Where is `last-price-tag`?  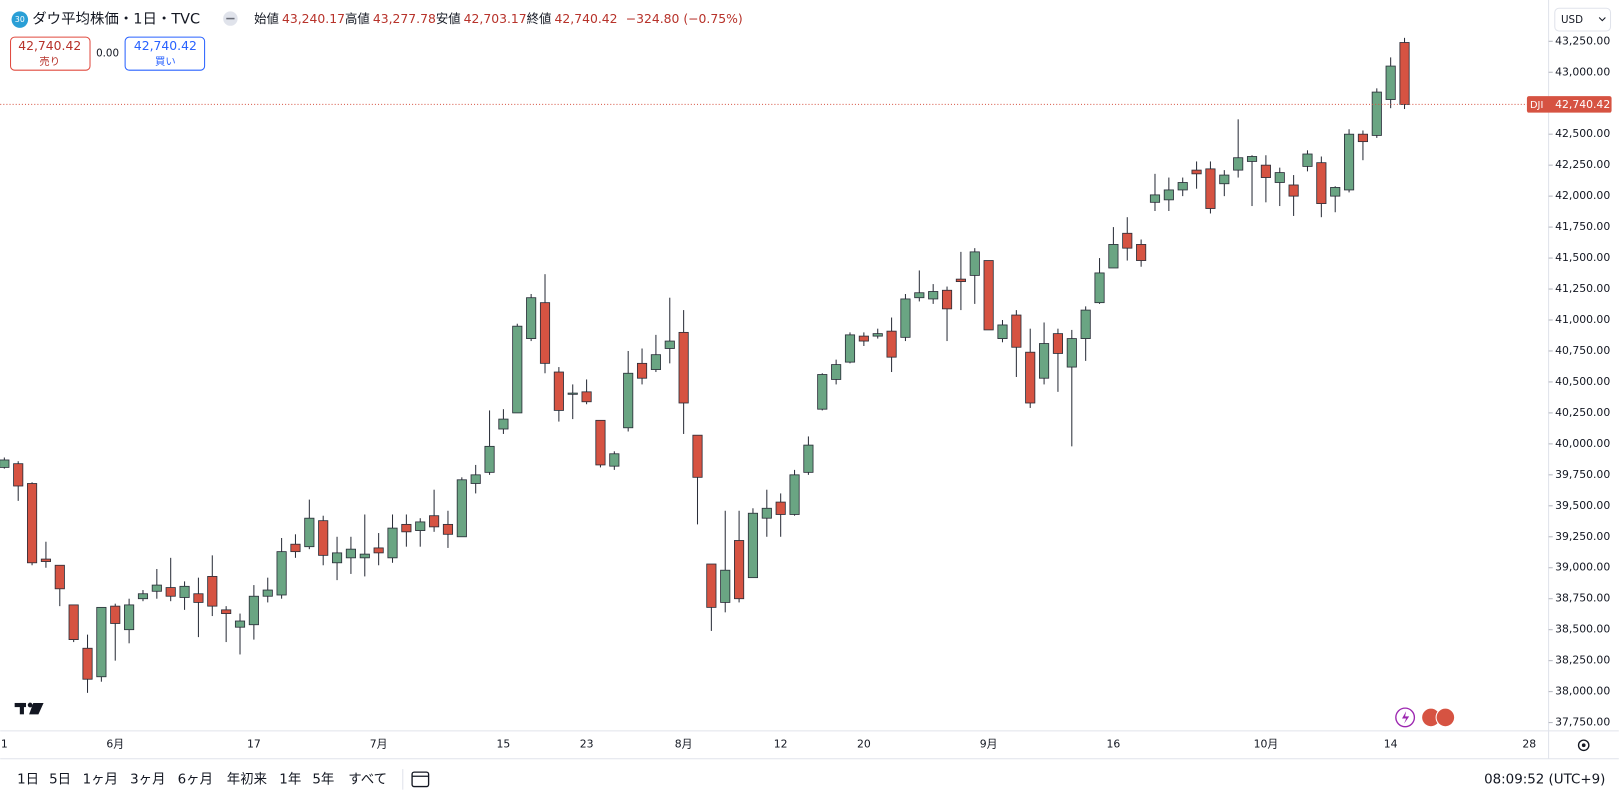
last-price-tag is located at coordinates (1569, 104).